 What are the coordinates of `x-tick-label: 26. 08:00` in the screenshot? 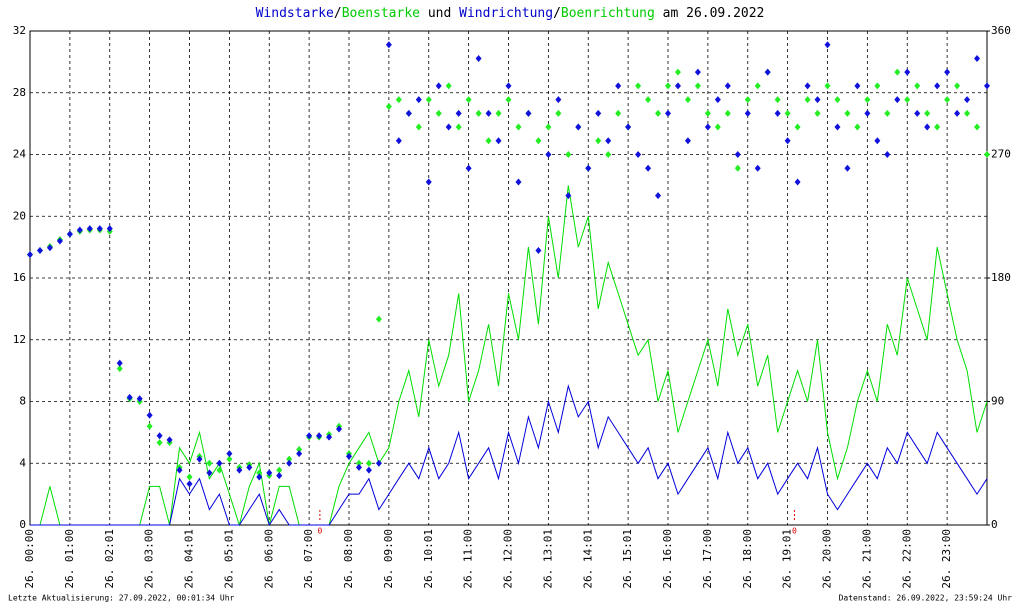 It's located at (348, 559).